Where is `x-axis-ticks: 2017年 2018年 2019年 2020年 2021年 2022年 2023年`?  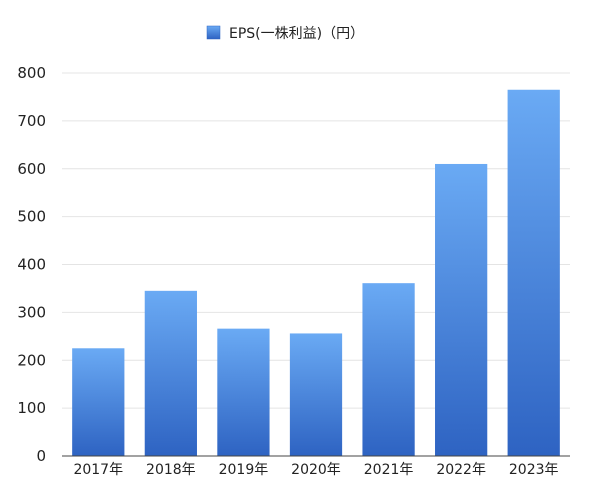 x-axis-ticks: 2017年 2018年 2019年 2020年 2021年 2022年 2023年 is located at coordinates (315, 470).